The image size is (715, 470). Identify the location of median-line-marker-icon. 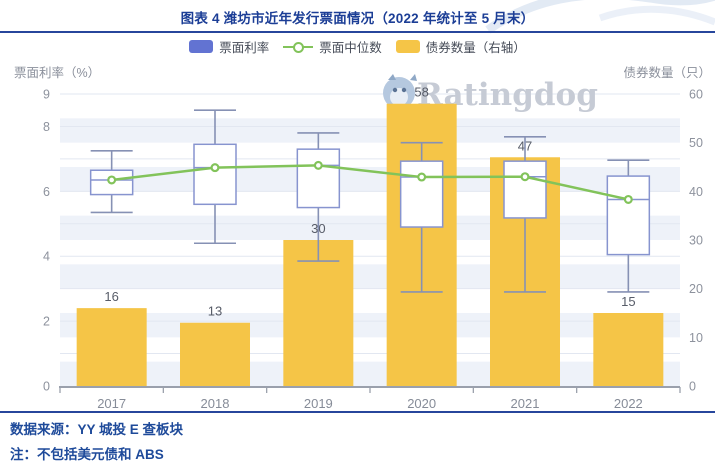
(298, 47).